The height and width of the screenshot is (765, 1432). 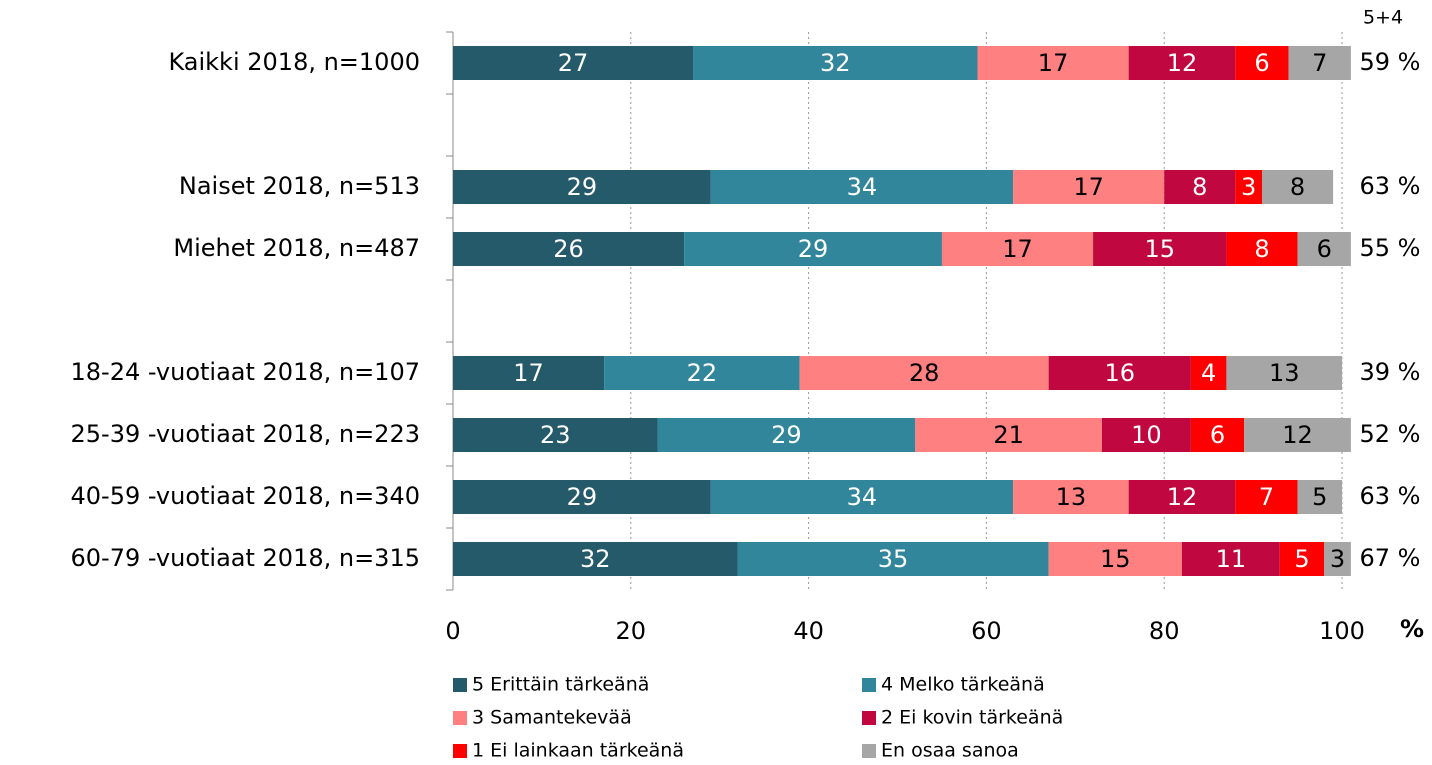 I want to click on y-tick-label: Naiset 2018, n=513, so click(x=299, y=186).